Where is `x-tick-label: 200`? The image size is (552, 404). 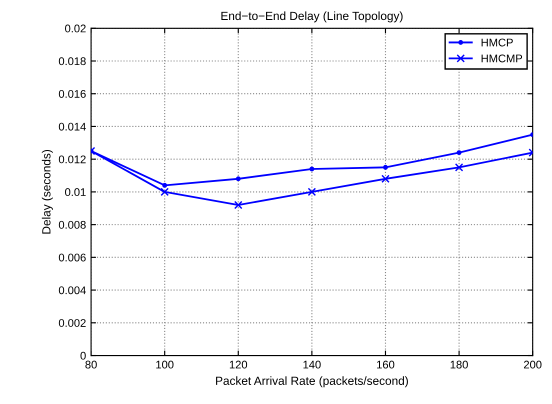
x-tick-label: 200 is located at coordinates (533, 364).